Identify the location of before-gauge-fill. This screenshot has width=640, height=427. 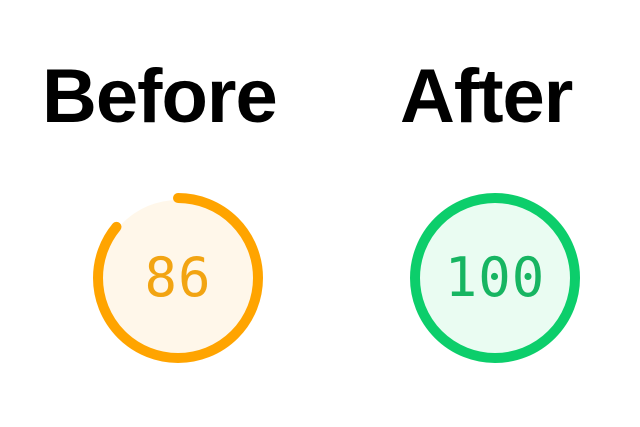
(178, 278).